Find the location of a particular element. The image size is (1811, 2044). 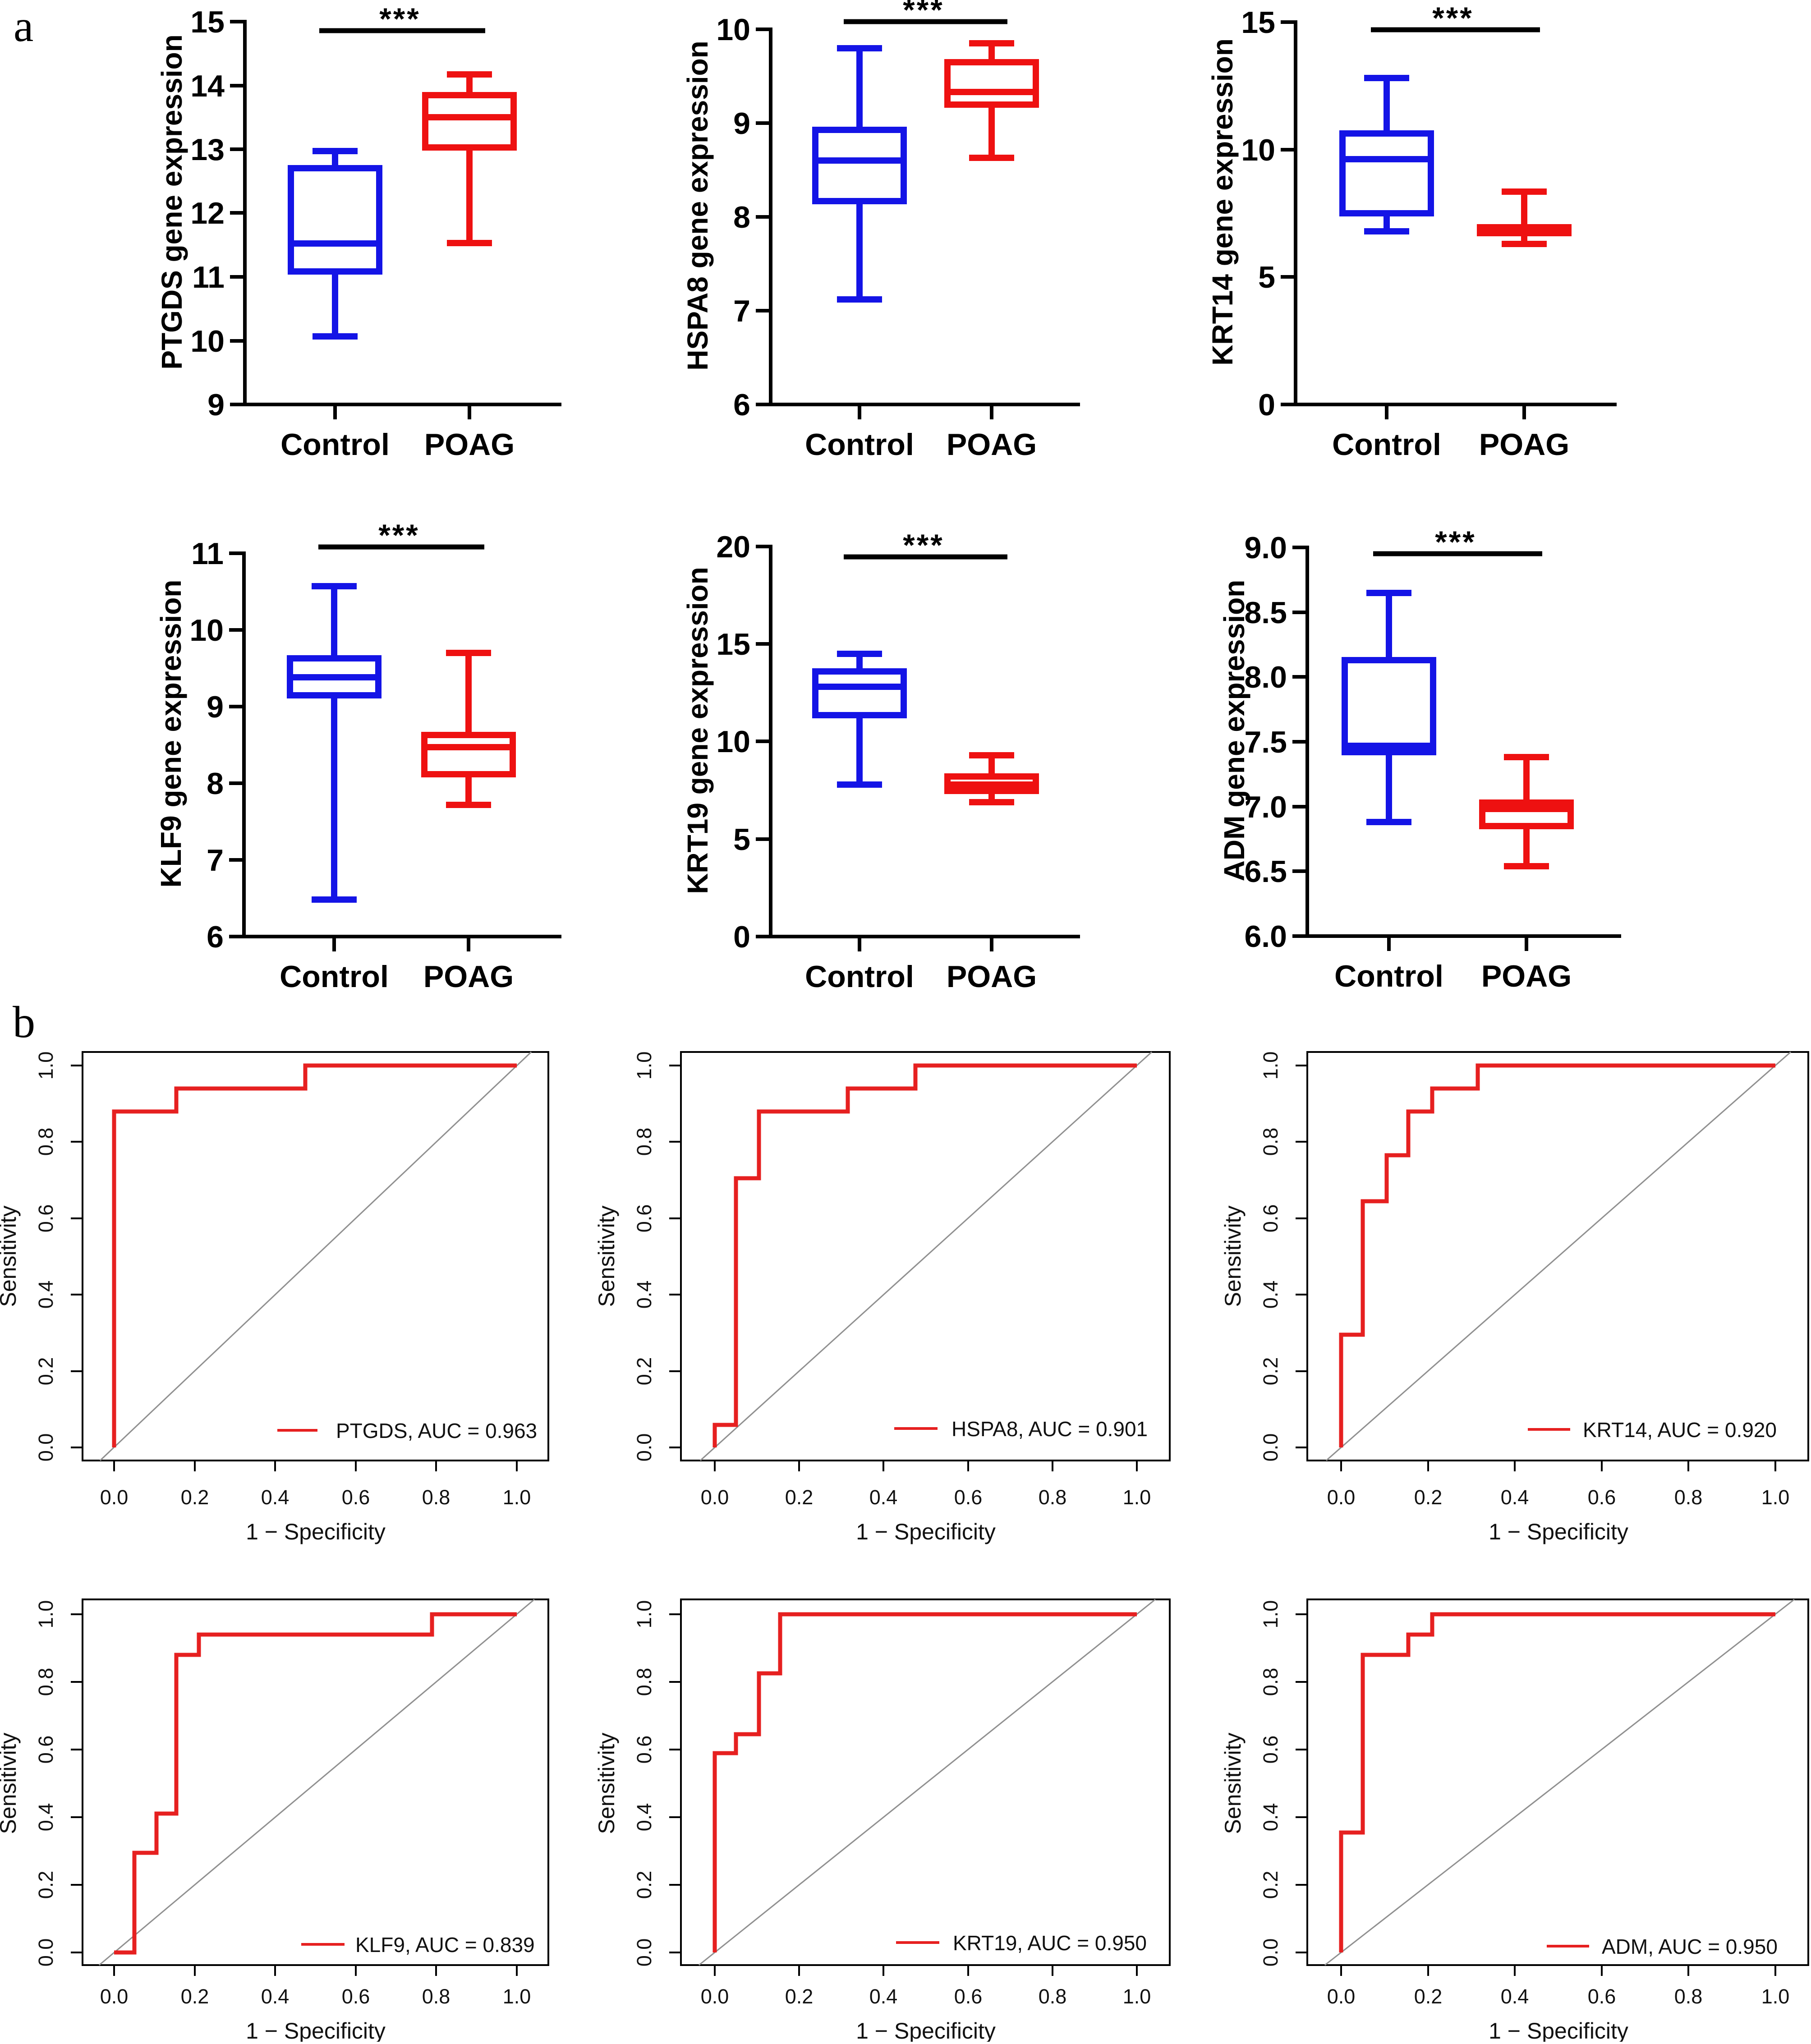

svg-text: 9 is located at coordinates (216, 405).